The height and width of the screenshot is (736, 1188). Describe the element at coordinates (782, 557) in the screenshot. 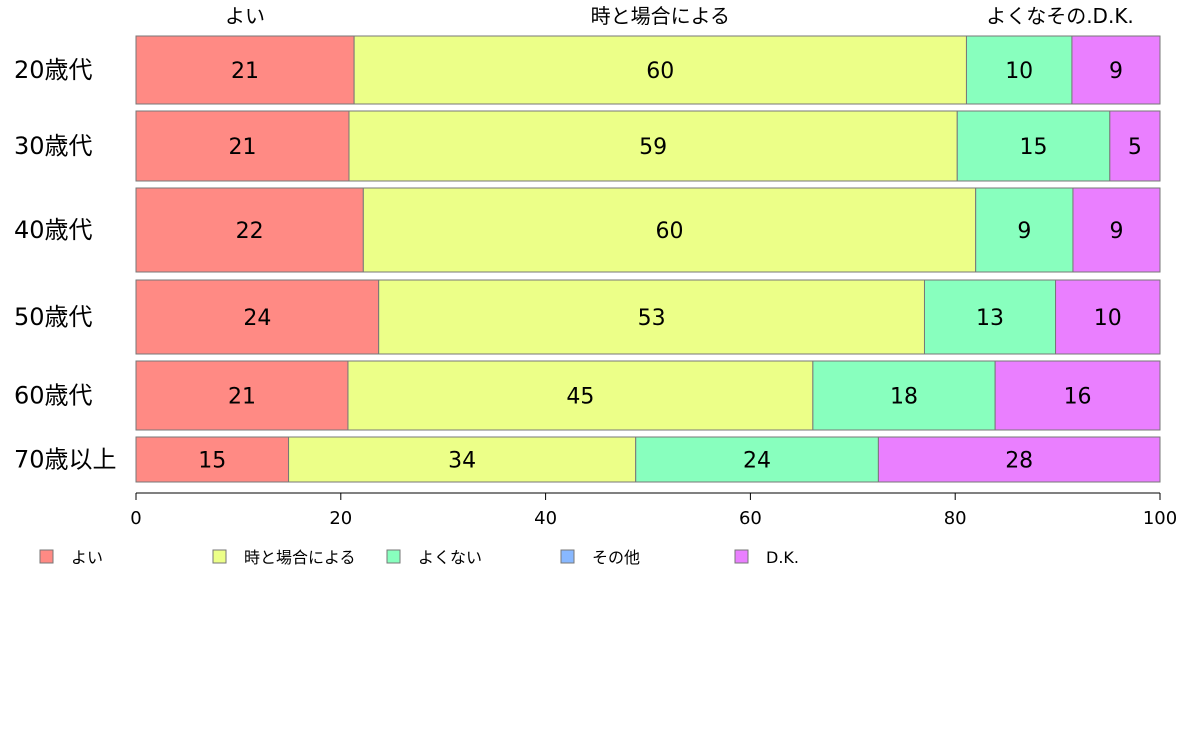

I see `legend-label: D.K.` at that location.